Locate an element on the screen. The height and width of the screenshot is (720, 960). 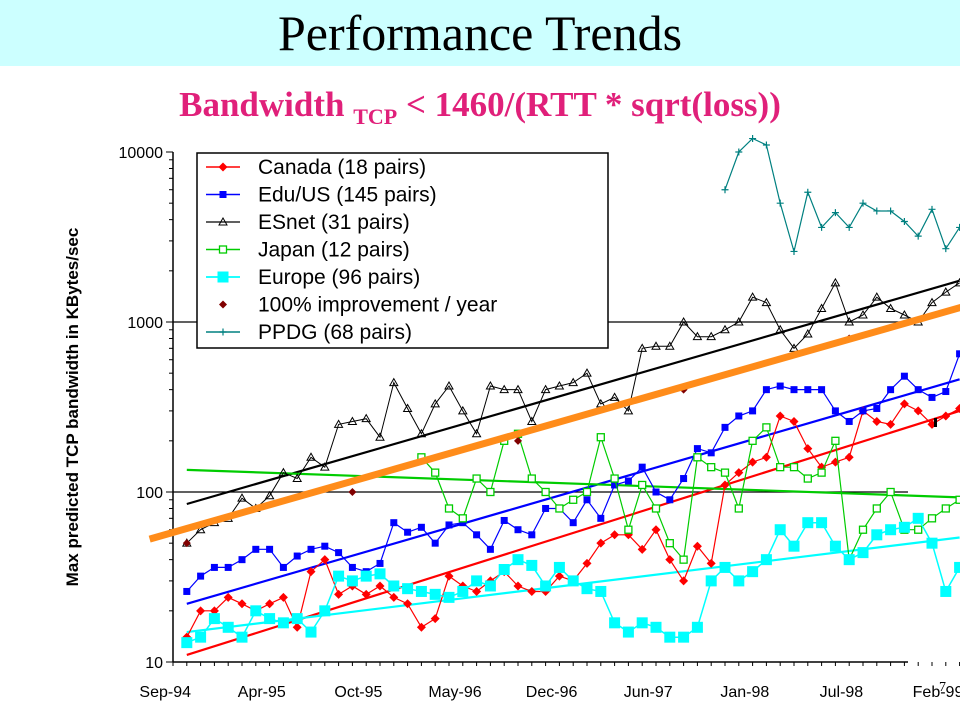
legend-label: Japan (12 pairs) is located at coordinates (334, 250).